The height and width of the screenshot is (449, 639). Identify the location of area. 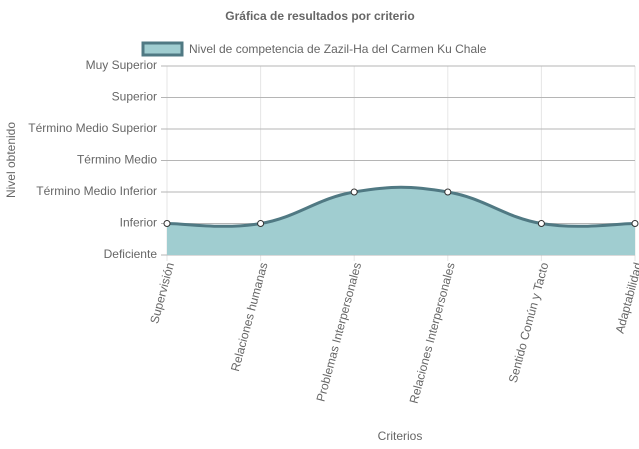
(401, 221).